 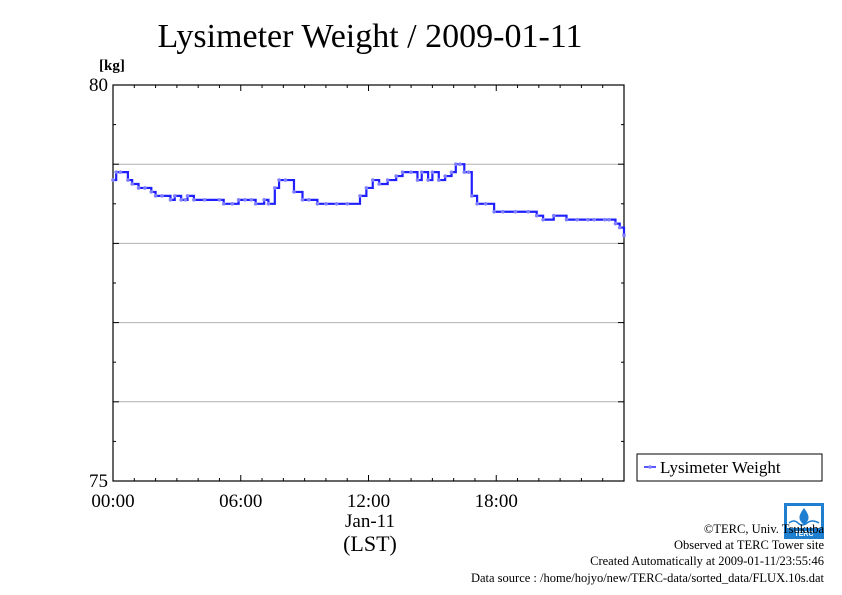 I want to click on y-tick-label: 75, so click(x=98, y=481).